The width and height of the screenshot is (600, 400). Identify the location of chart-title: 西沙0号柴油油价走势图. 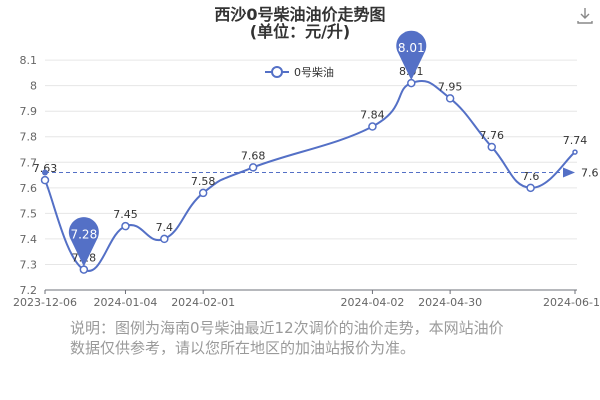
(299, 14).